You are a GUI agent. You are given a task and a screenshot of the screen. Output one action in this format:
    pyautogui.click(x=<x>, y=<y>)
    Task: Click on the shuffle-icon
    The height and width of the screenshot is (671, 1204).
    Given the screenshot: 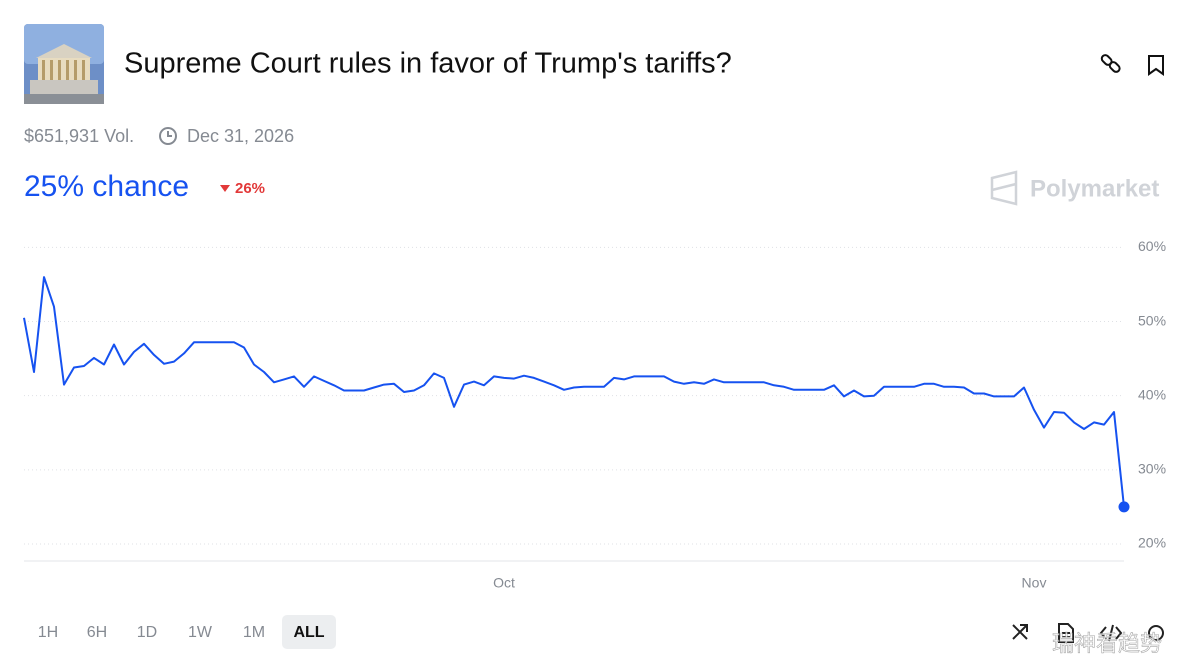 What is the action you would take?
    pyautogui.click(x=1020, y=632)
    